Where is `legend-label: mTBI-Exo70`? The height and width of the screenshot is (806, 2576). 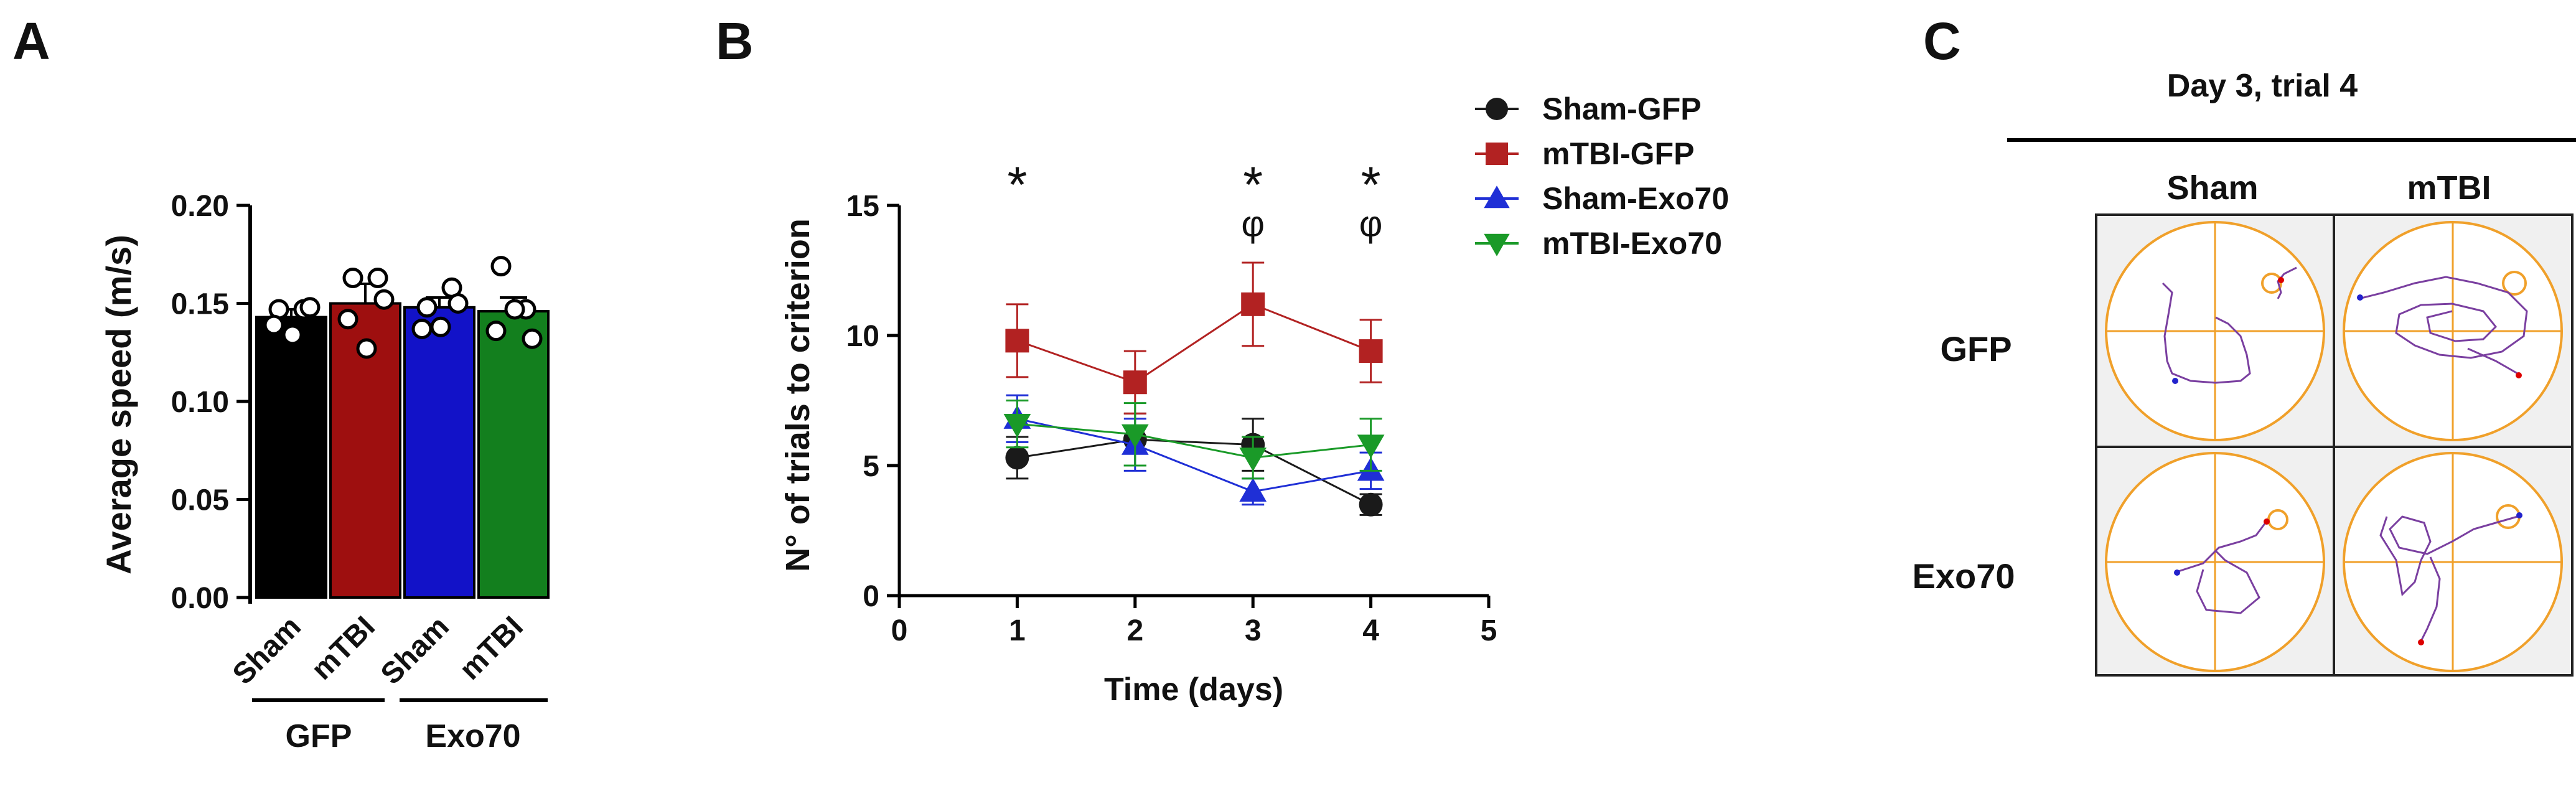 legend-label: mTBI-Exo70 is located at coordinates (1632, 243).